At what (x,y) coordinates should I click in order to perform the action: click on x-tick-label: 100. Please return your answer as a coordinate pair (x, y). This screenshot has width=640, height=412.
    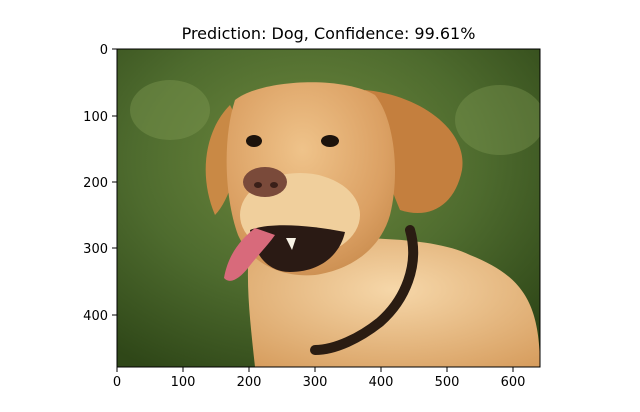
    Looking at the image, I should click on (183, 382).